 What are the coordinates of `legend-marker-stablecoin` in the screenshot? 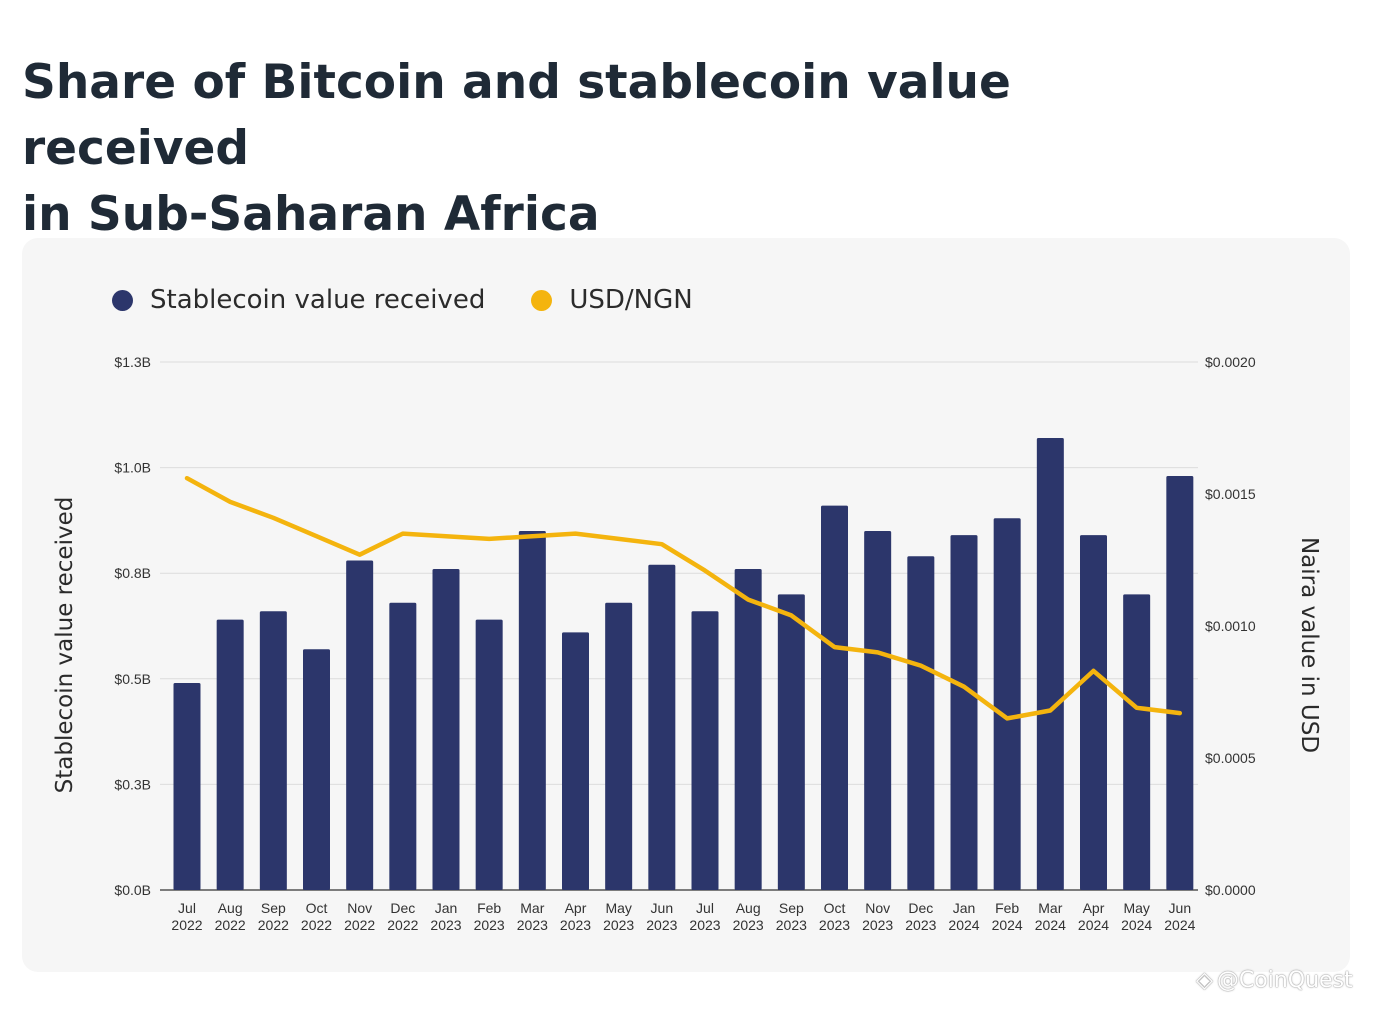 It's located at (122, 300).